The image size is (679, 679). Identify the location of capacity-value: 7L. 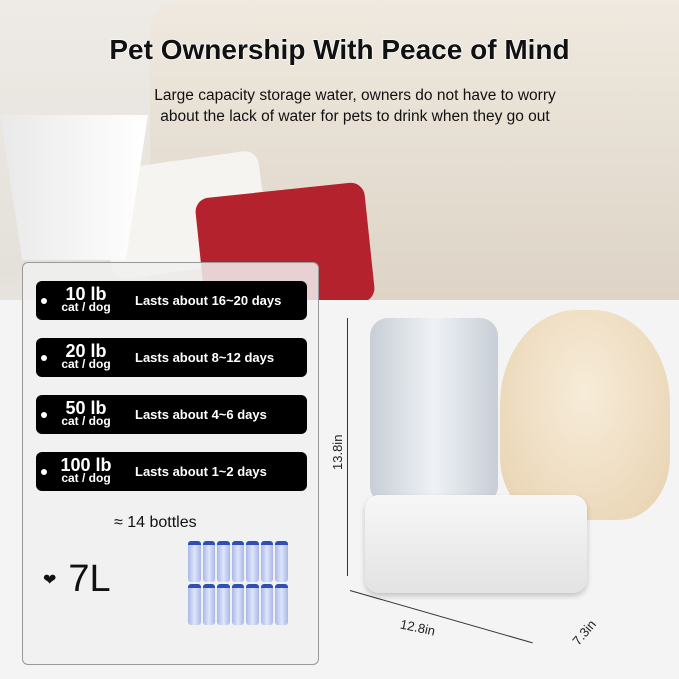
(89, 579).